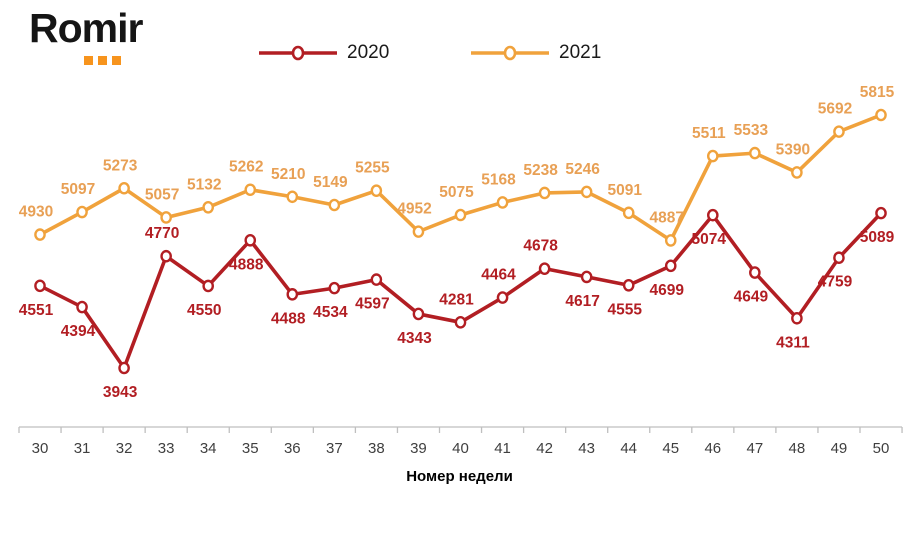 The width and height of the screenshot is (919, 533). Describe the element at coordinates (162, 194) in the screenshot. I see `svg-text: 5057` at that location.